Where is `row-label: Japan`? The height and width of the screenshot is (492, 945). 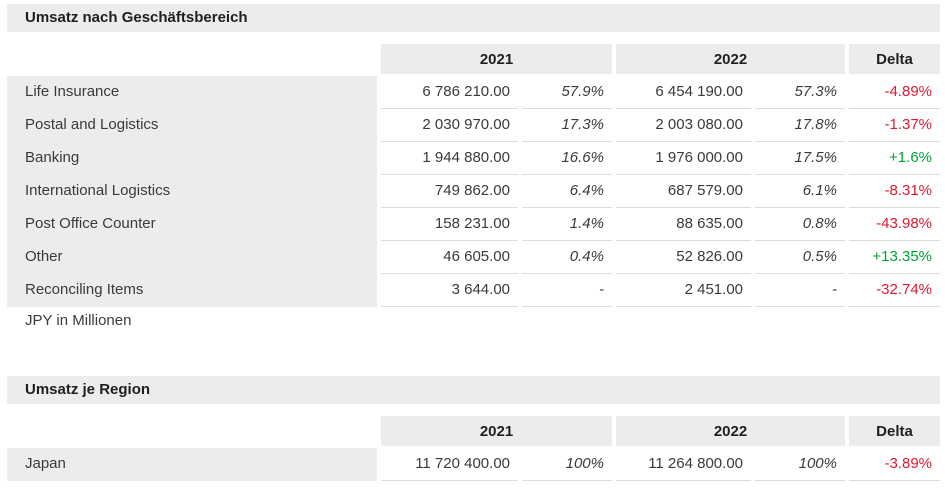 row-label: Japan is located at coordinates (192, 464).